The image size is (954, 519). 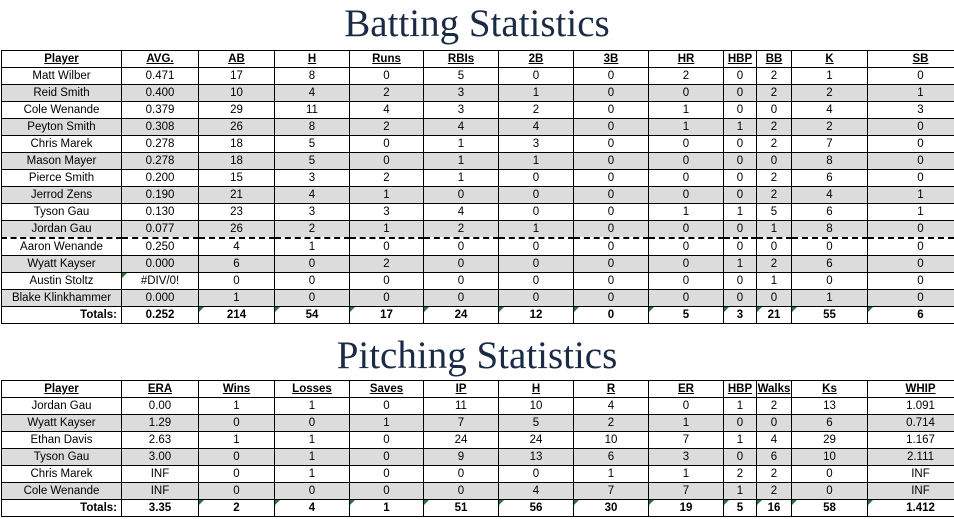 I want to click on table-cell: Chris Marek, so click(x=61, y=474).